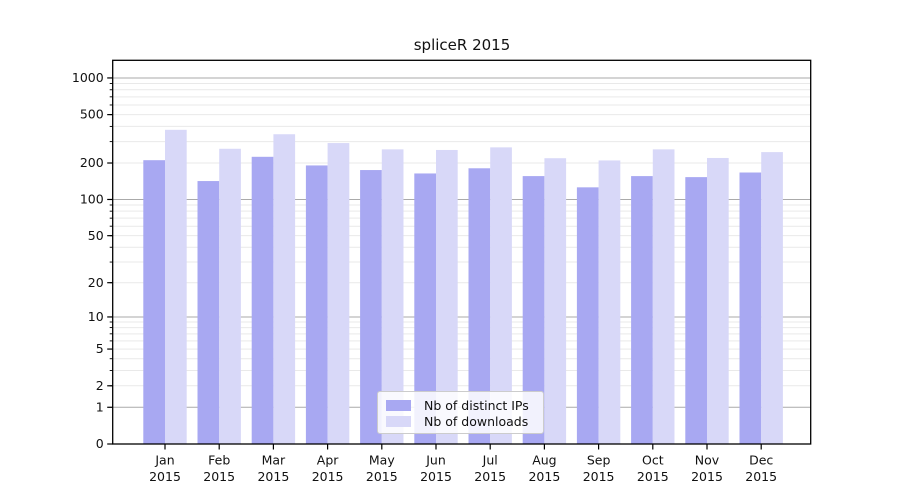 The width and height of the screenshot is (900, 500). I want to click on bar-distinct-ips-apr, so click(316, 304).